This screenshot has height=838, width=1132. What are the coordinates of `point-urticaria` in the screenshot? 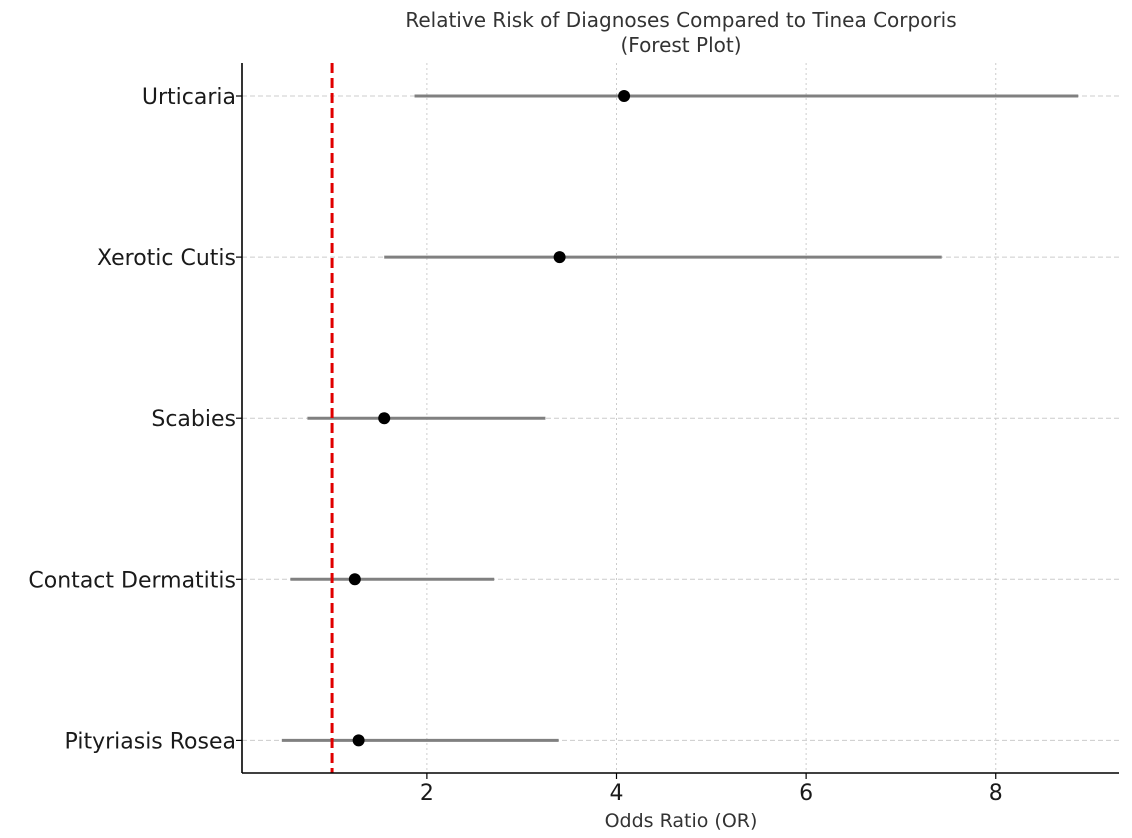 It's located at (624, 96).